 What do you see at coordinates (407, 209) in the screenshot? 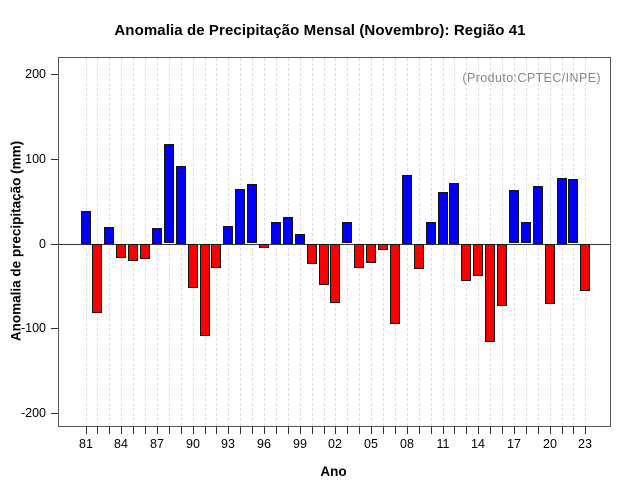
I see `bar-2008` at bounding box center [407, 209].